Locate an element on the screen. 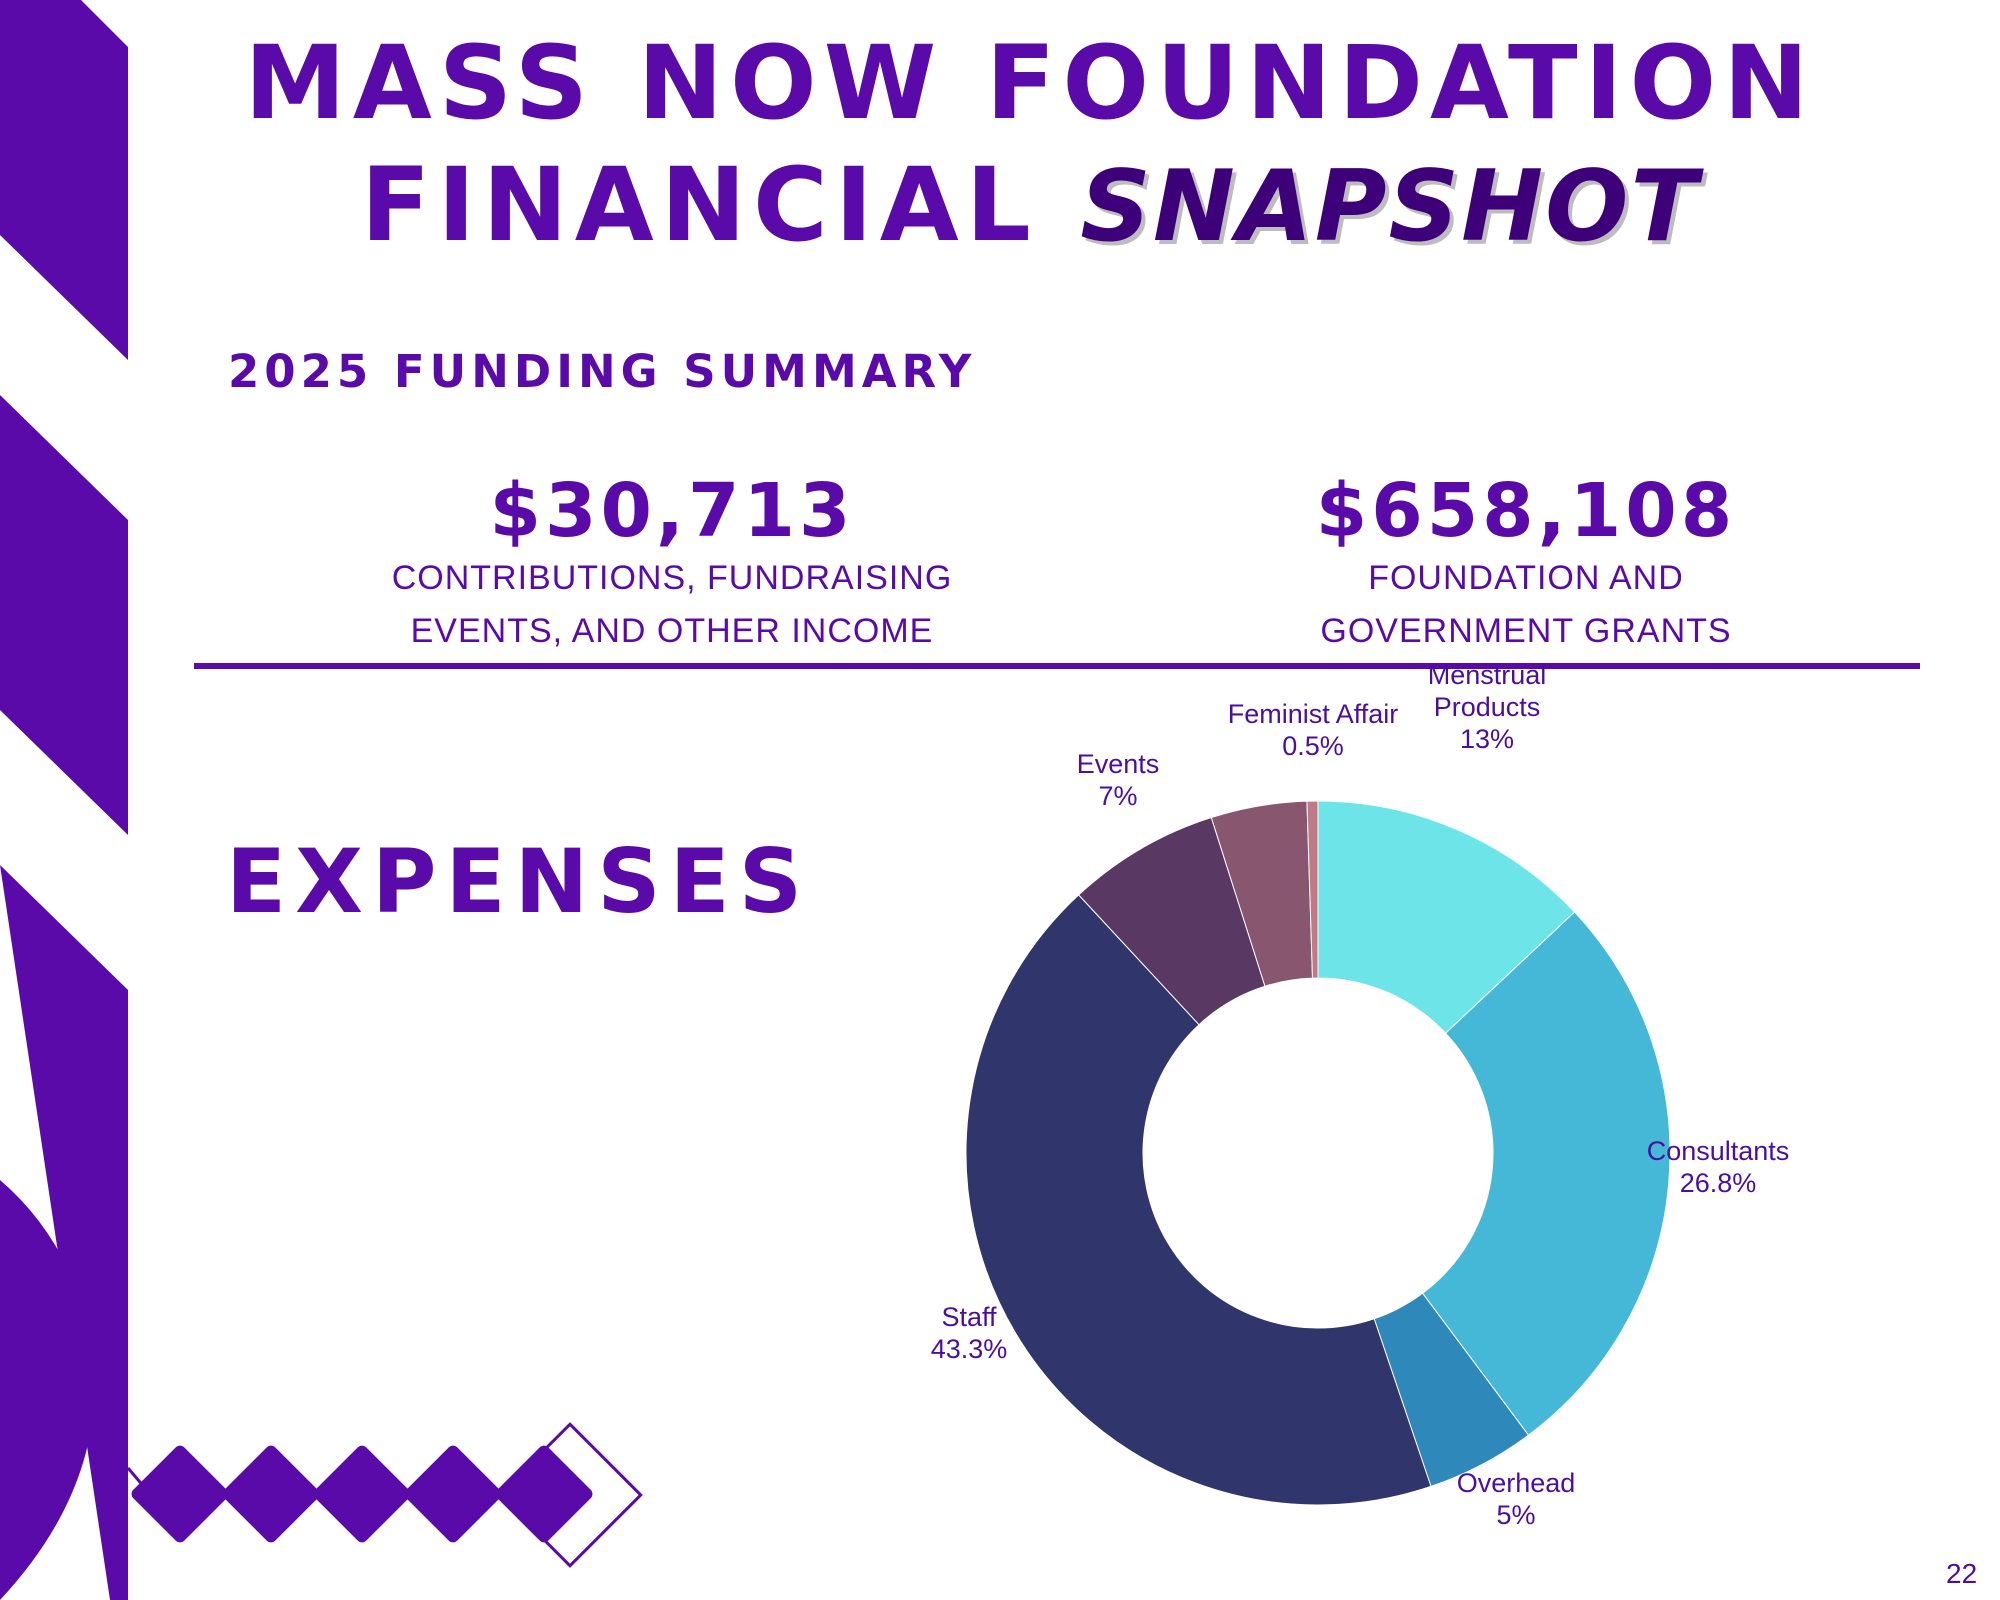 This screenshot has height=1600, width=2000. label-consultants: Consultants 26.8% is located at coordinates (1718, 1167).